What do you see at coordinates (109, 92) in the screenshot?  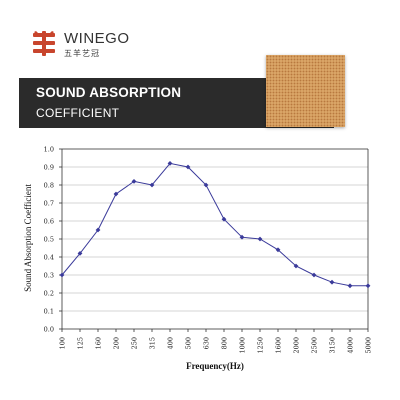 I see `banner-title: SOUND ABSORPTION` at bounding box center [109, 92].